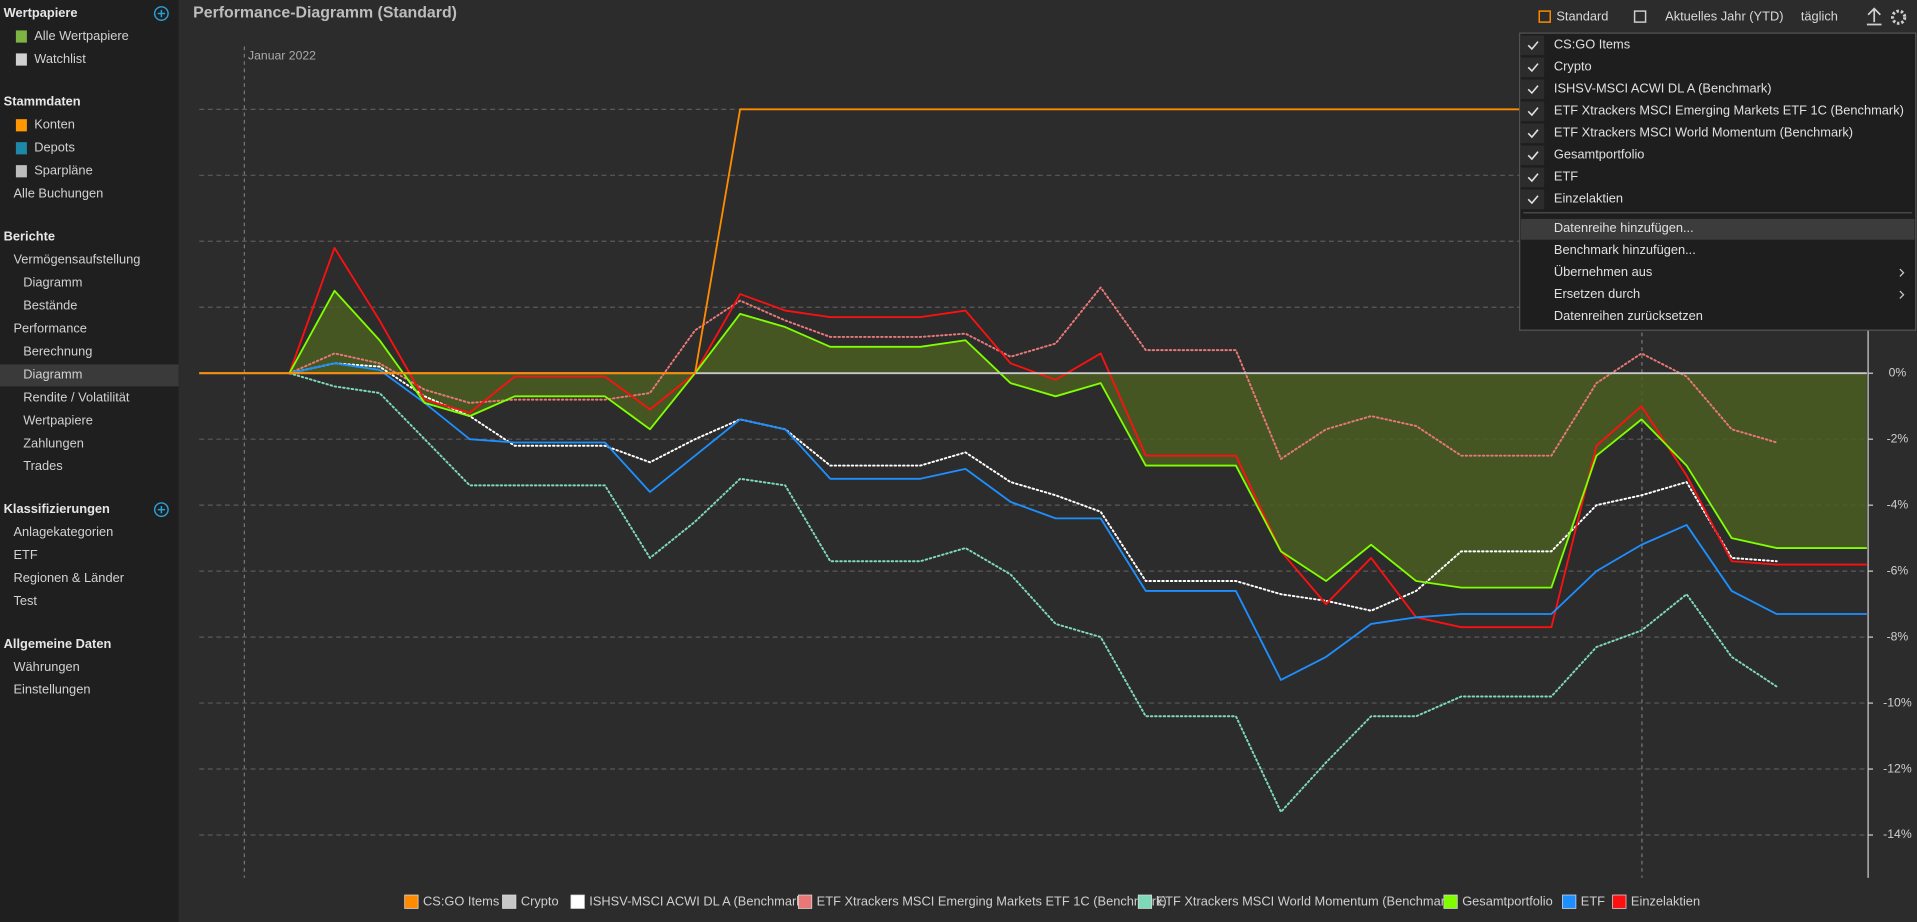 Image resolution: width=1917 pixels, height=922 pixels. What do you see at coordinates (53, 442) in the screenshot?
I see `nav-item: Zahlungen` at bounding box center [53, 442].